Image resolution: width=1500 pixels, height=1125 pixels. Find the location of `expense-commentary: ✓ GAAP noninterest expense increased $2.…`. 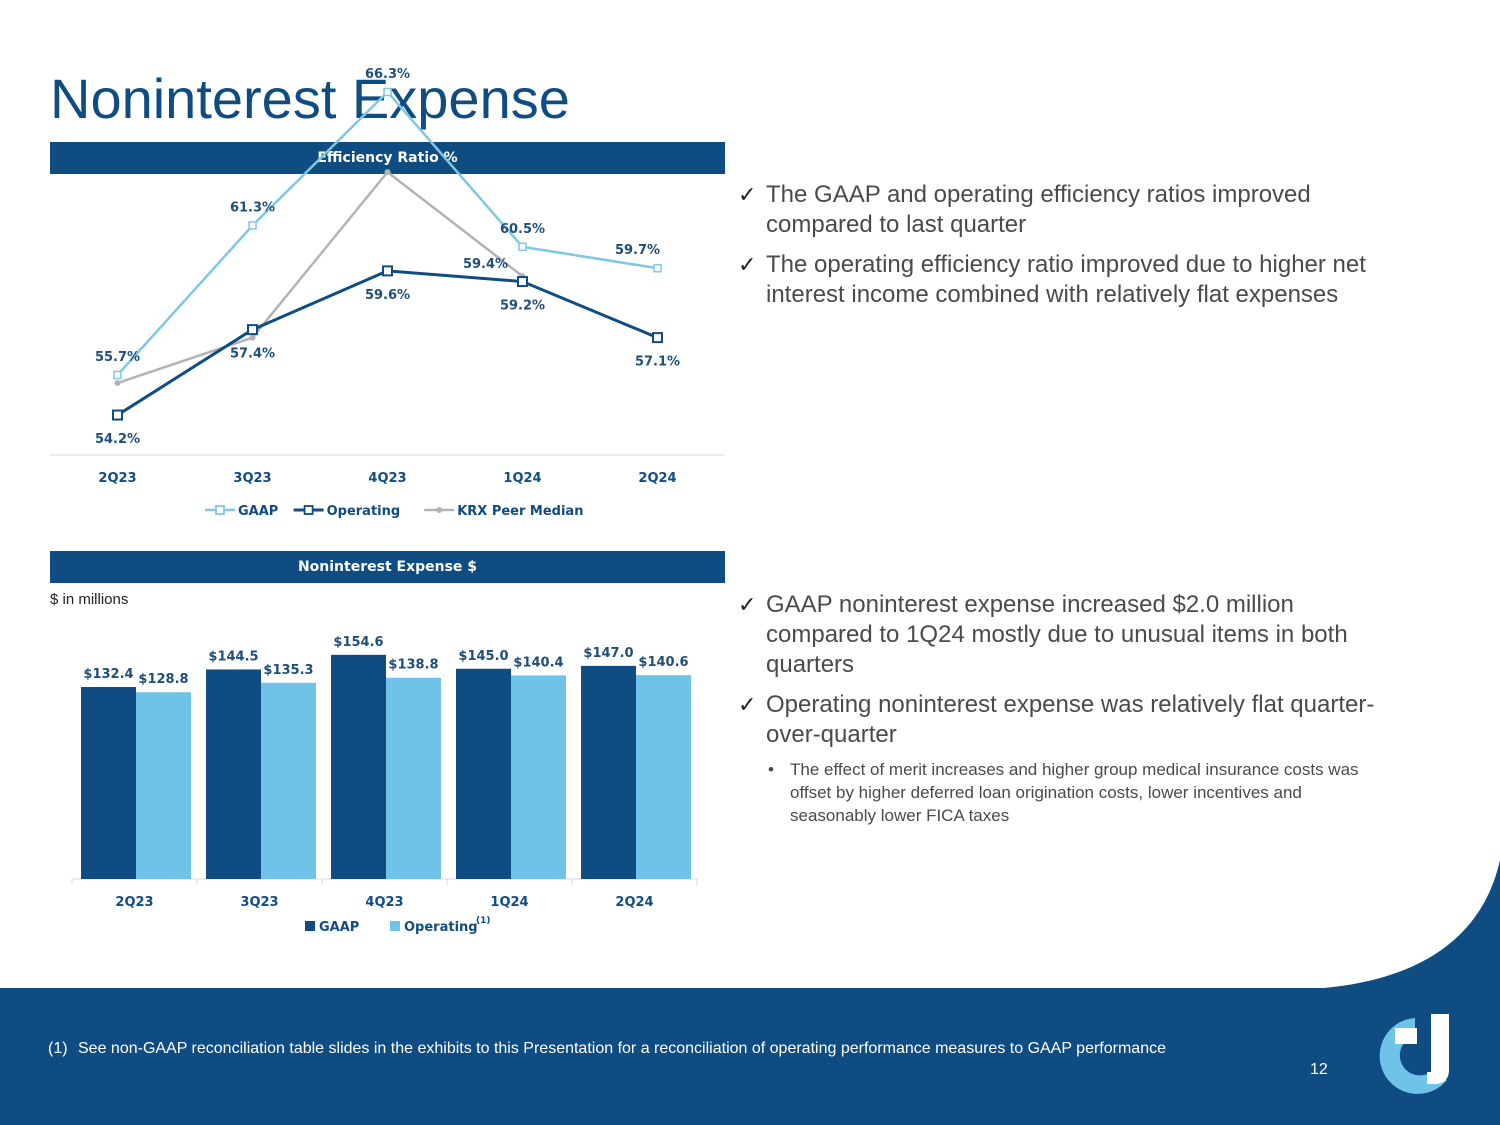

expense-commentary: ✓ GAAP noninterest expense increased $2.… is located at coordinates (1058, 708).